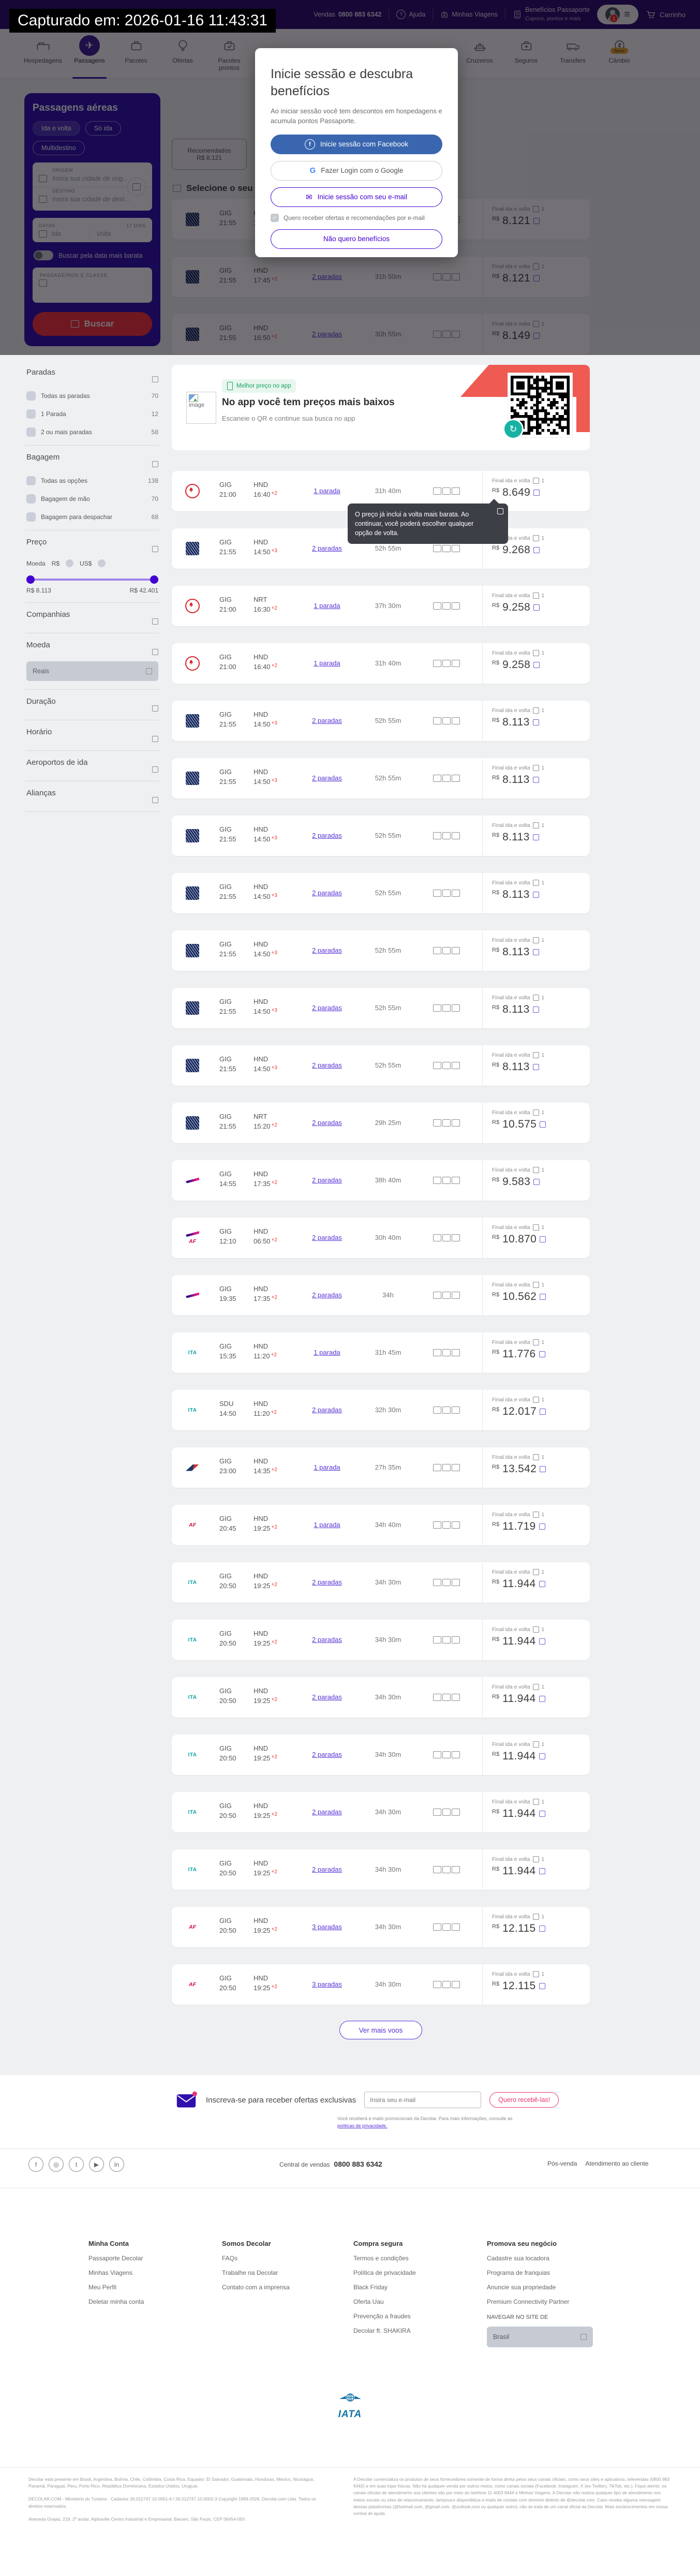 This screenshot has width=700, height=2576. I want to click on linkedin-icon: in, so click(116, 2164).